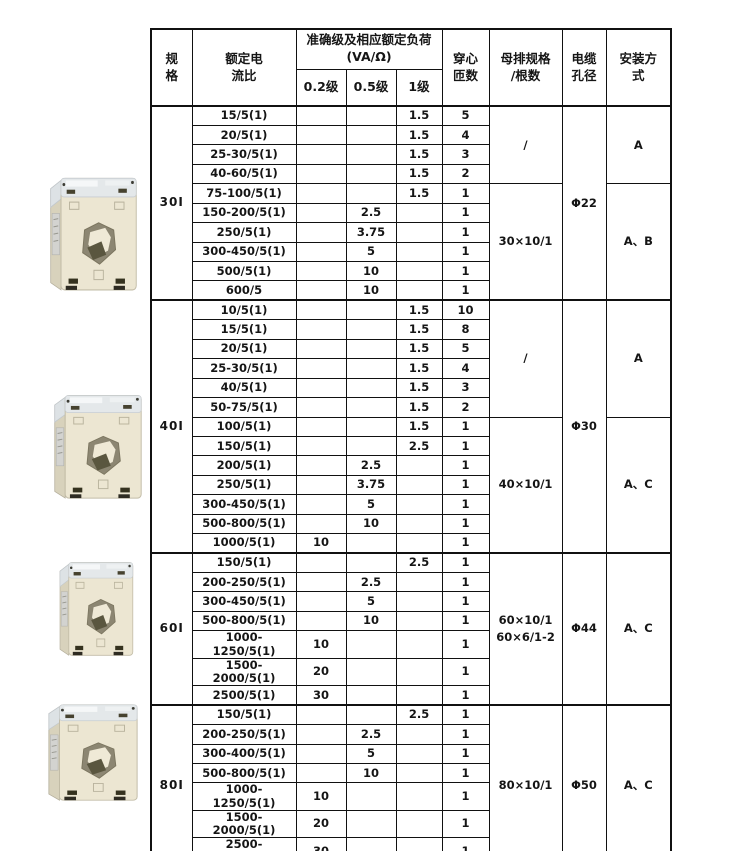 This screenshot has width=750, height=851. I want to click on header-class-02: 0.2级, so click(321, 87).